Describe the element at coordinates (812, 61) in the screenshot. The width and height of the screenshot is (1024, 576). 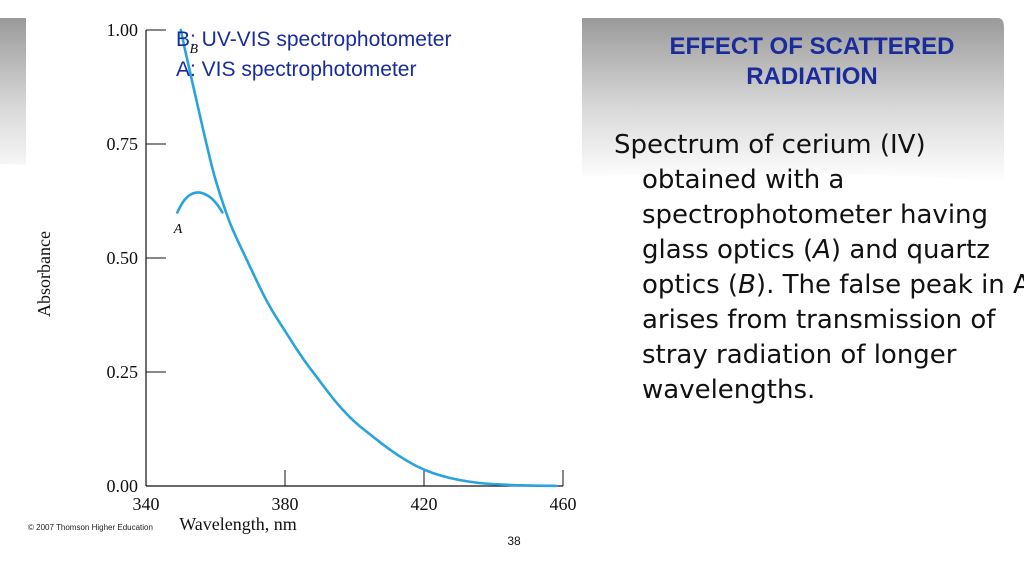
I see `slide-title: EFFECT OF SCATTERED RADIATION` at that location.